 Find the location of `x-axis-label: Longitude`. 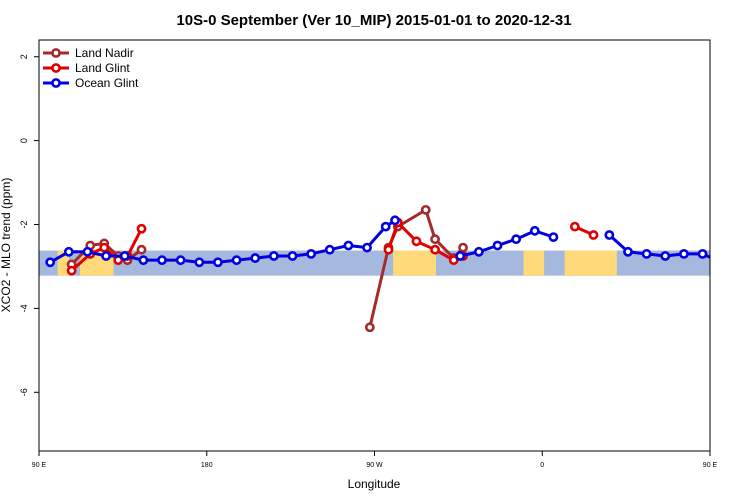

x-axis-label: Longitude is located at coordinates (374, 484).